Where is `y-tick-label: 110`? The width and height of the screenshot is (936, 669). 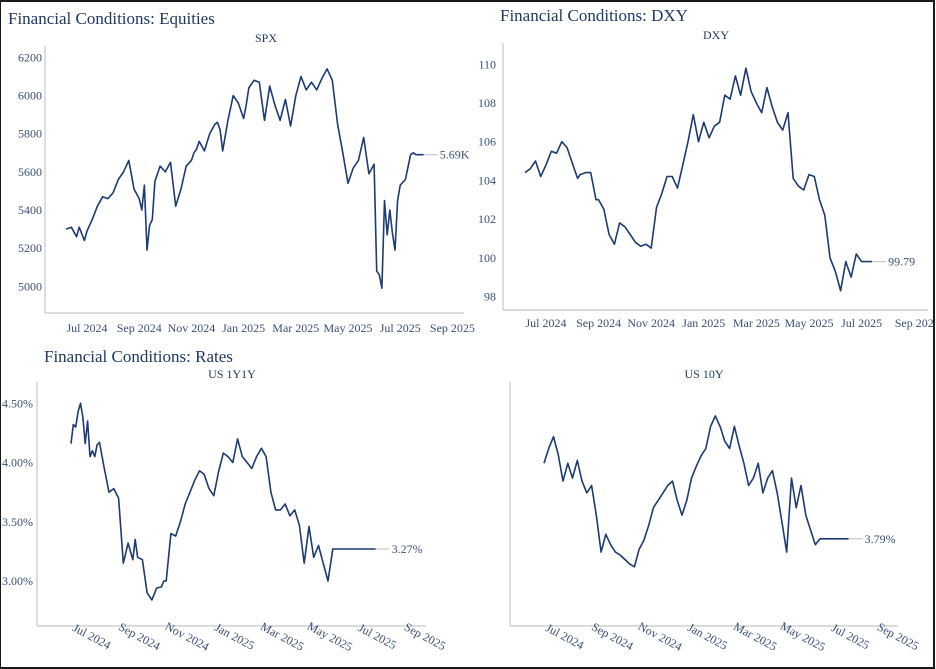 y-tick-label: 110 is located at coordinates (487, 64).